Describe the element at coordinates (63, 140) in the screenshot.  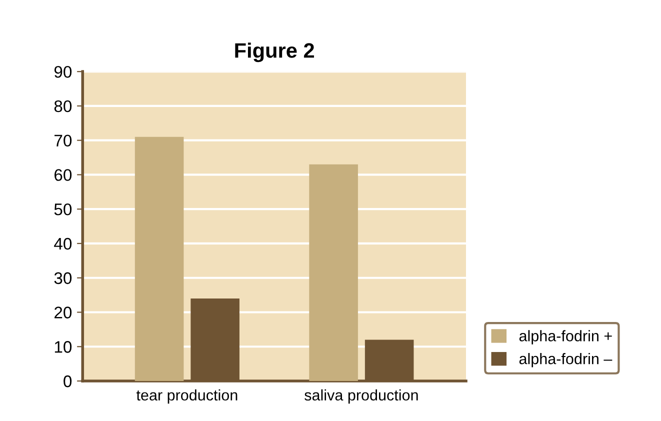
I see `y-tick-label: 70` at that location.